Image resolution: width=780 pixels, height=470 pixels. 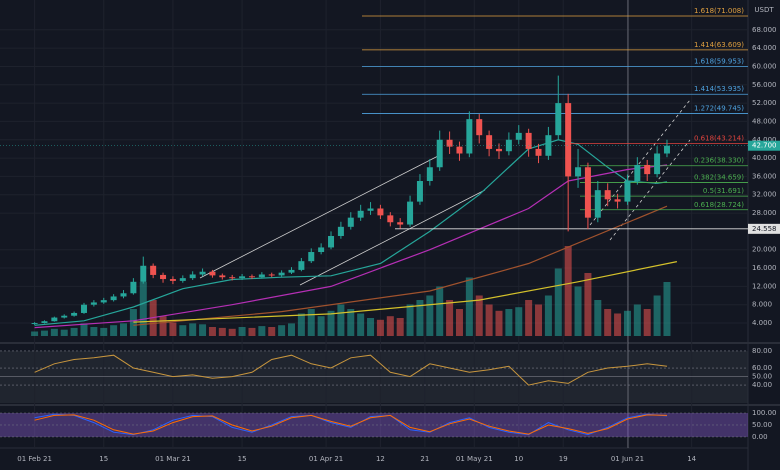 What do you see at coordinates (764, 250) in the screenshot?
I see `y-tick-label: 20.000` at bounding box center [764, 250].